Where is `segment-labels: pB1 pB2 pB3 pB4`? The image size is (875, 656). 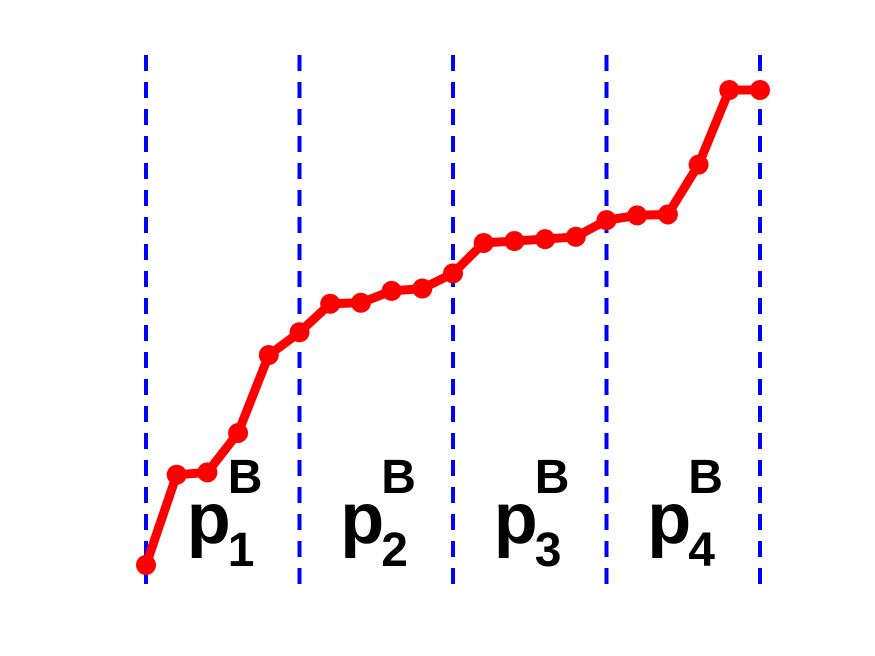 segment-labels: pB1 pB2 pB3 pB4 is located at coordinates (455, 514).